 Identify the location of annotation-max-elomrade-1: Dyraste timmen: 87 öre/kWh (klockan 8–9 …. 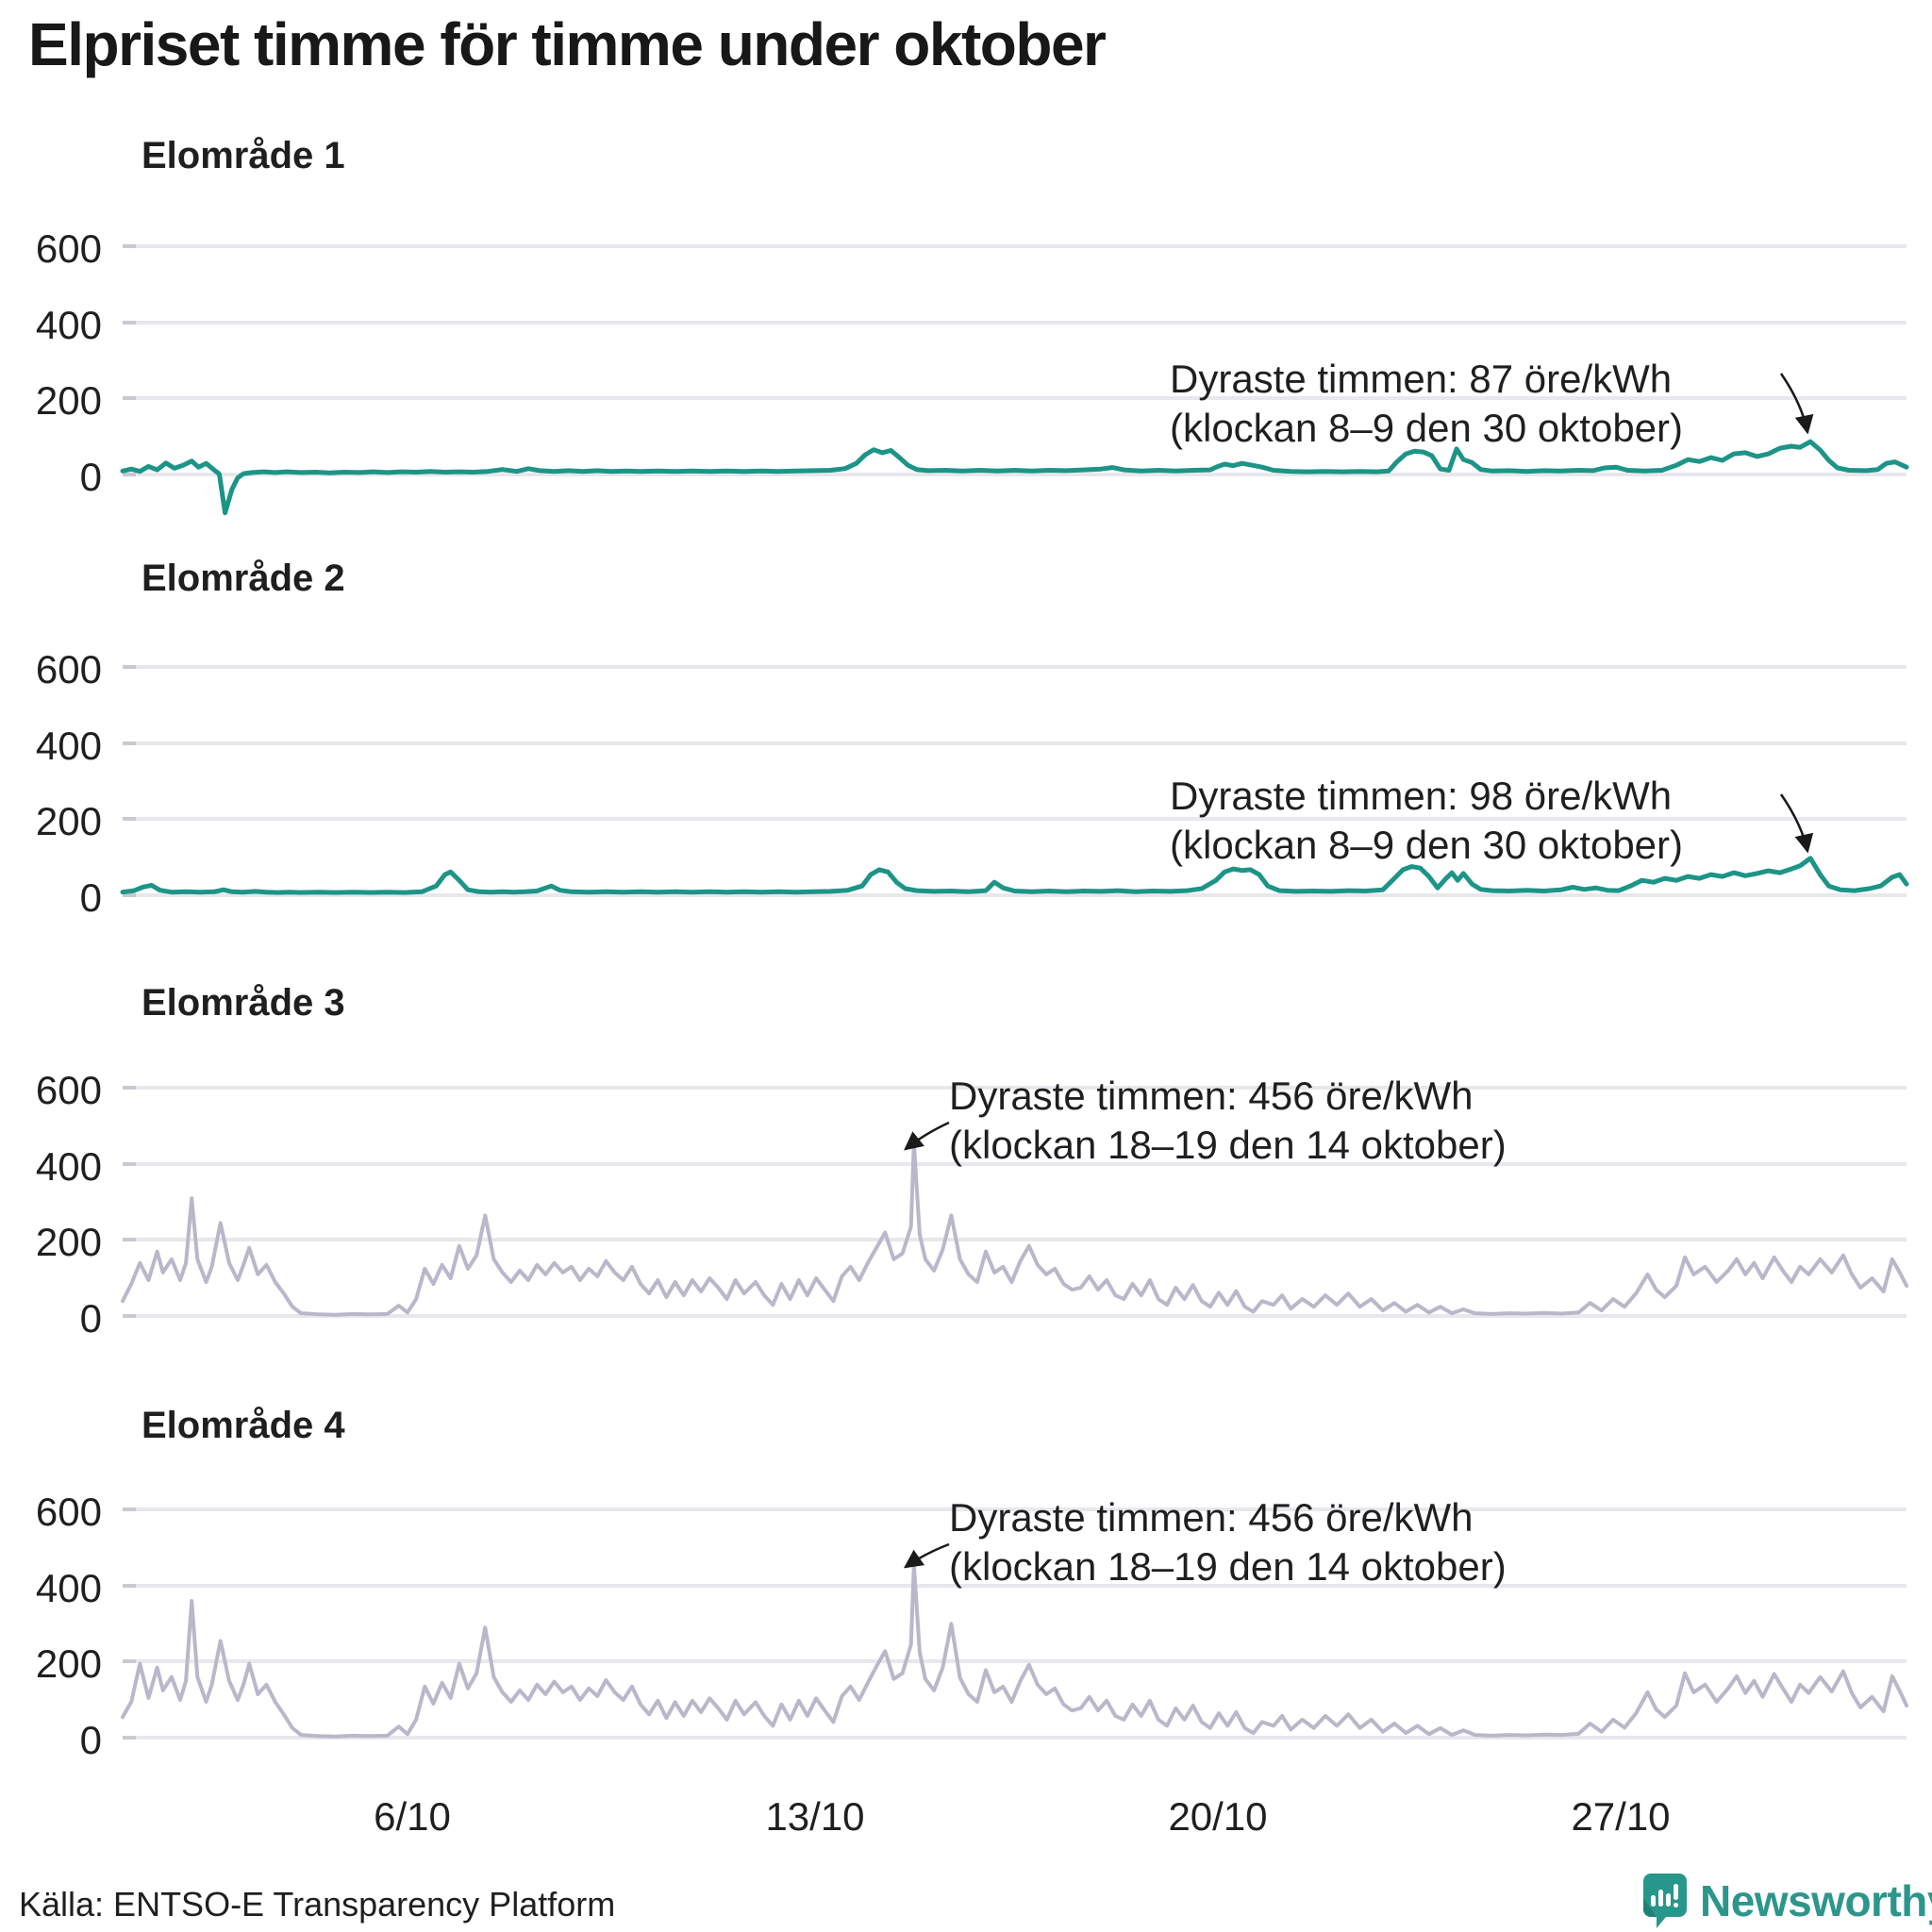
(1427, 404).